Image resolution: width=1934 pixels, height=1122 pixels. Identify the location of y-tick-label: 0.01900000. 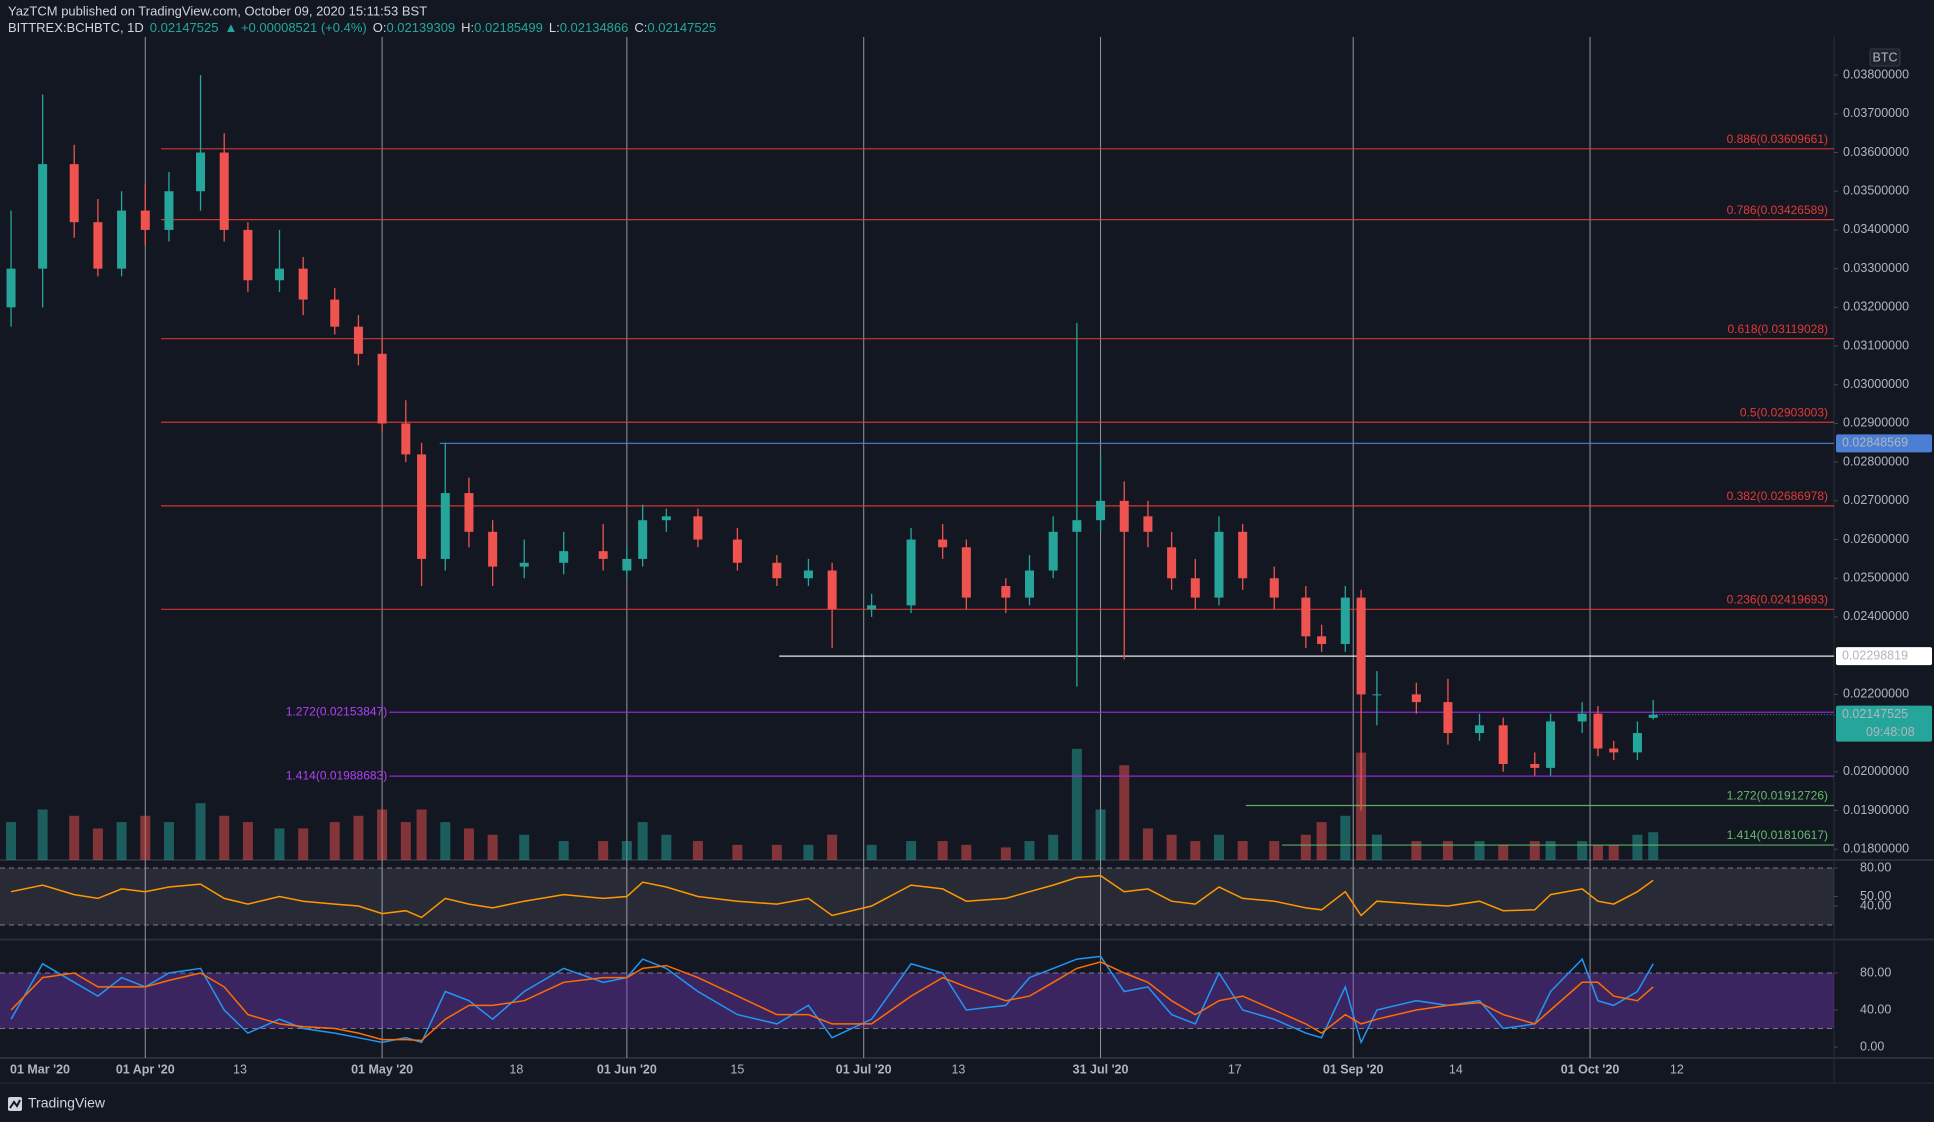
(1876, 810).